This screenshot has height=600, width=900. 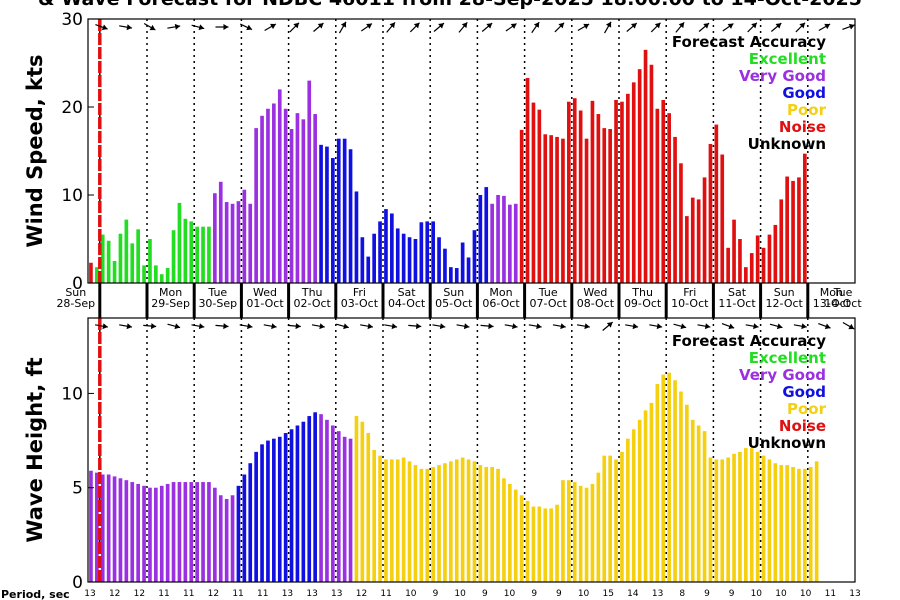 What do you see at coordinates (77, 489) in the screenshot?
I see `y-tick-label: 5` at bounding box center [77, 489].